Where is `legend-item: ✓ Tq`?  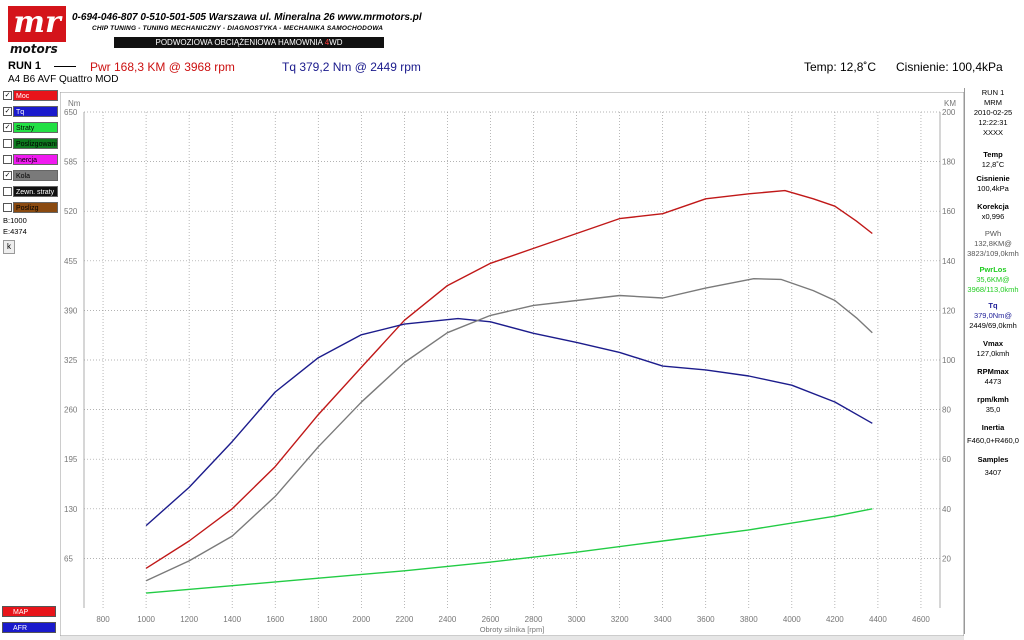 legend-item: ✓ Tq is located at coordinates (30, 111).